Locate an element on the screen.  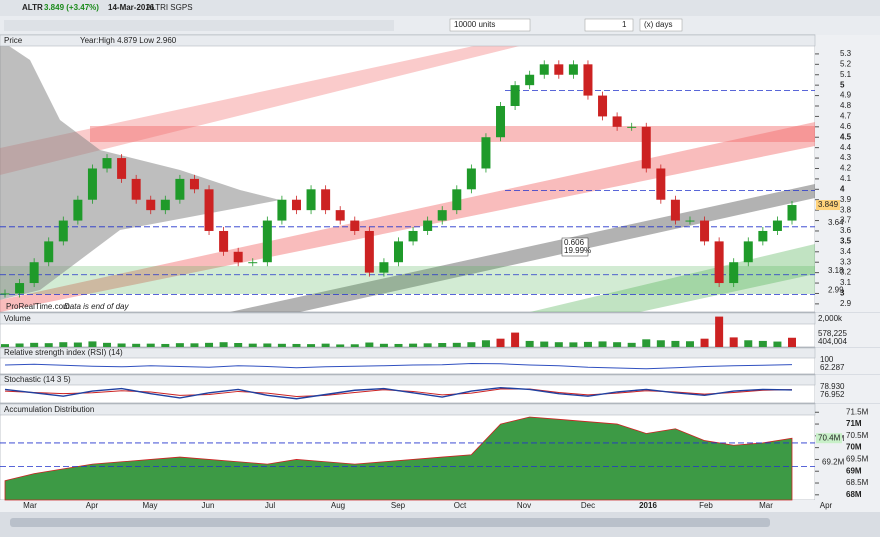
y-tick-label: 4.1 is located at coordinates (846, 178).